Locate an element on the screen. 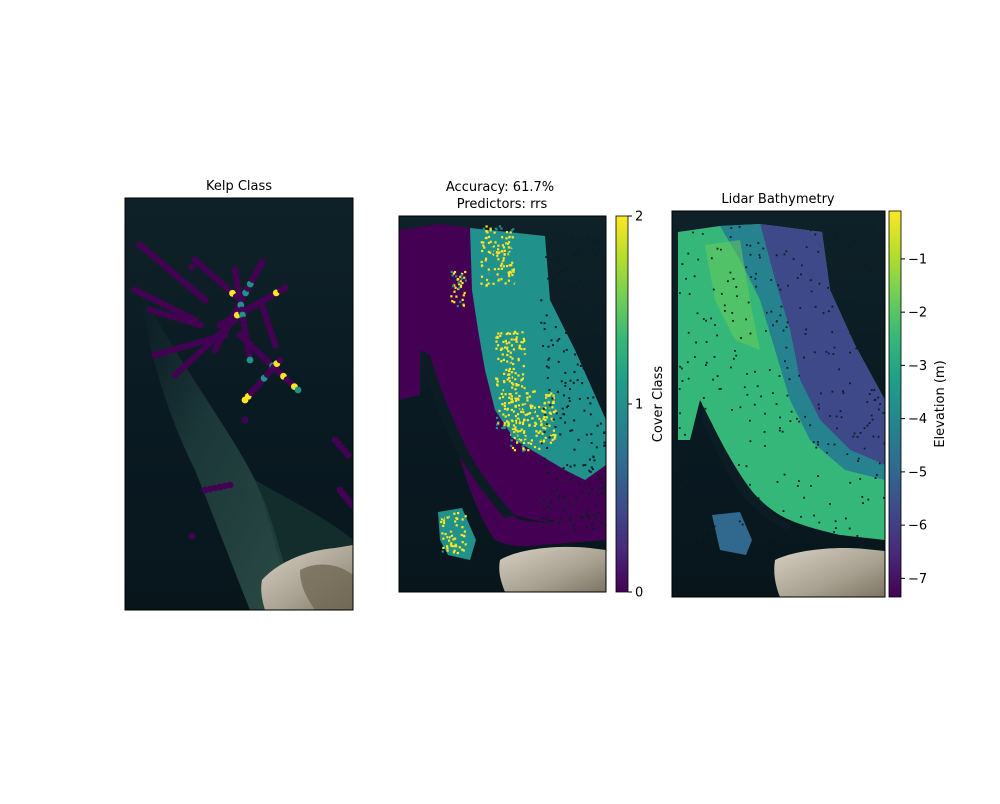  cover-class-colorbar-ticks: 0 1 2 is located at coordinates (635, 405).